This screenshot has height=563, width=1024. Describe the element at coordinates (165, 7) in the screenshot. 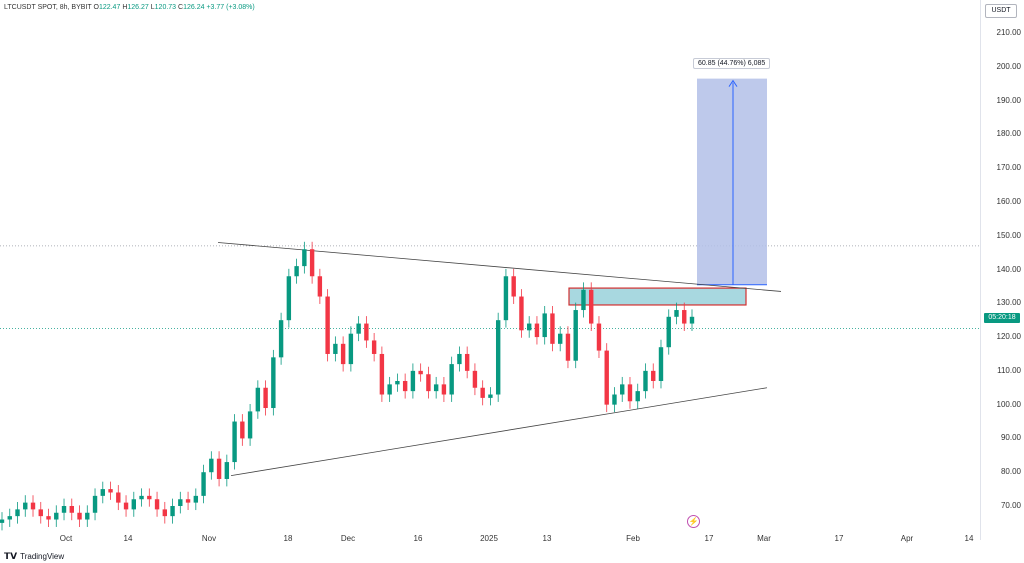

I see `legend-low: 120.73` at that location.